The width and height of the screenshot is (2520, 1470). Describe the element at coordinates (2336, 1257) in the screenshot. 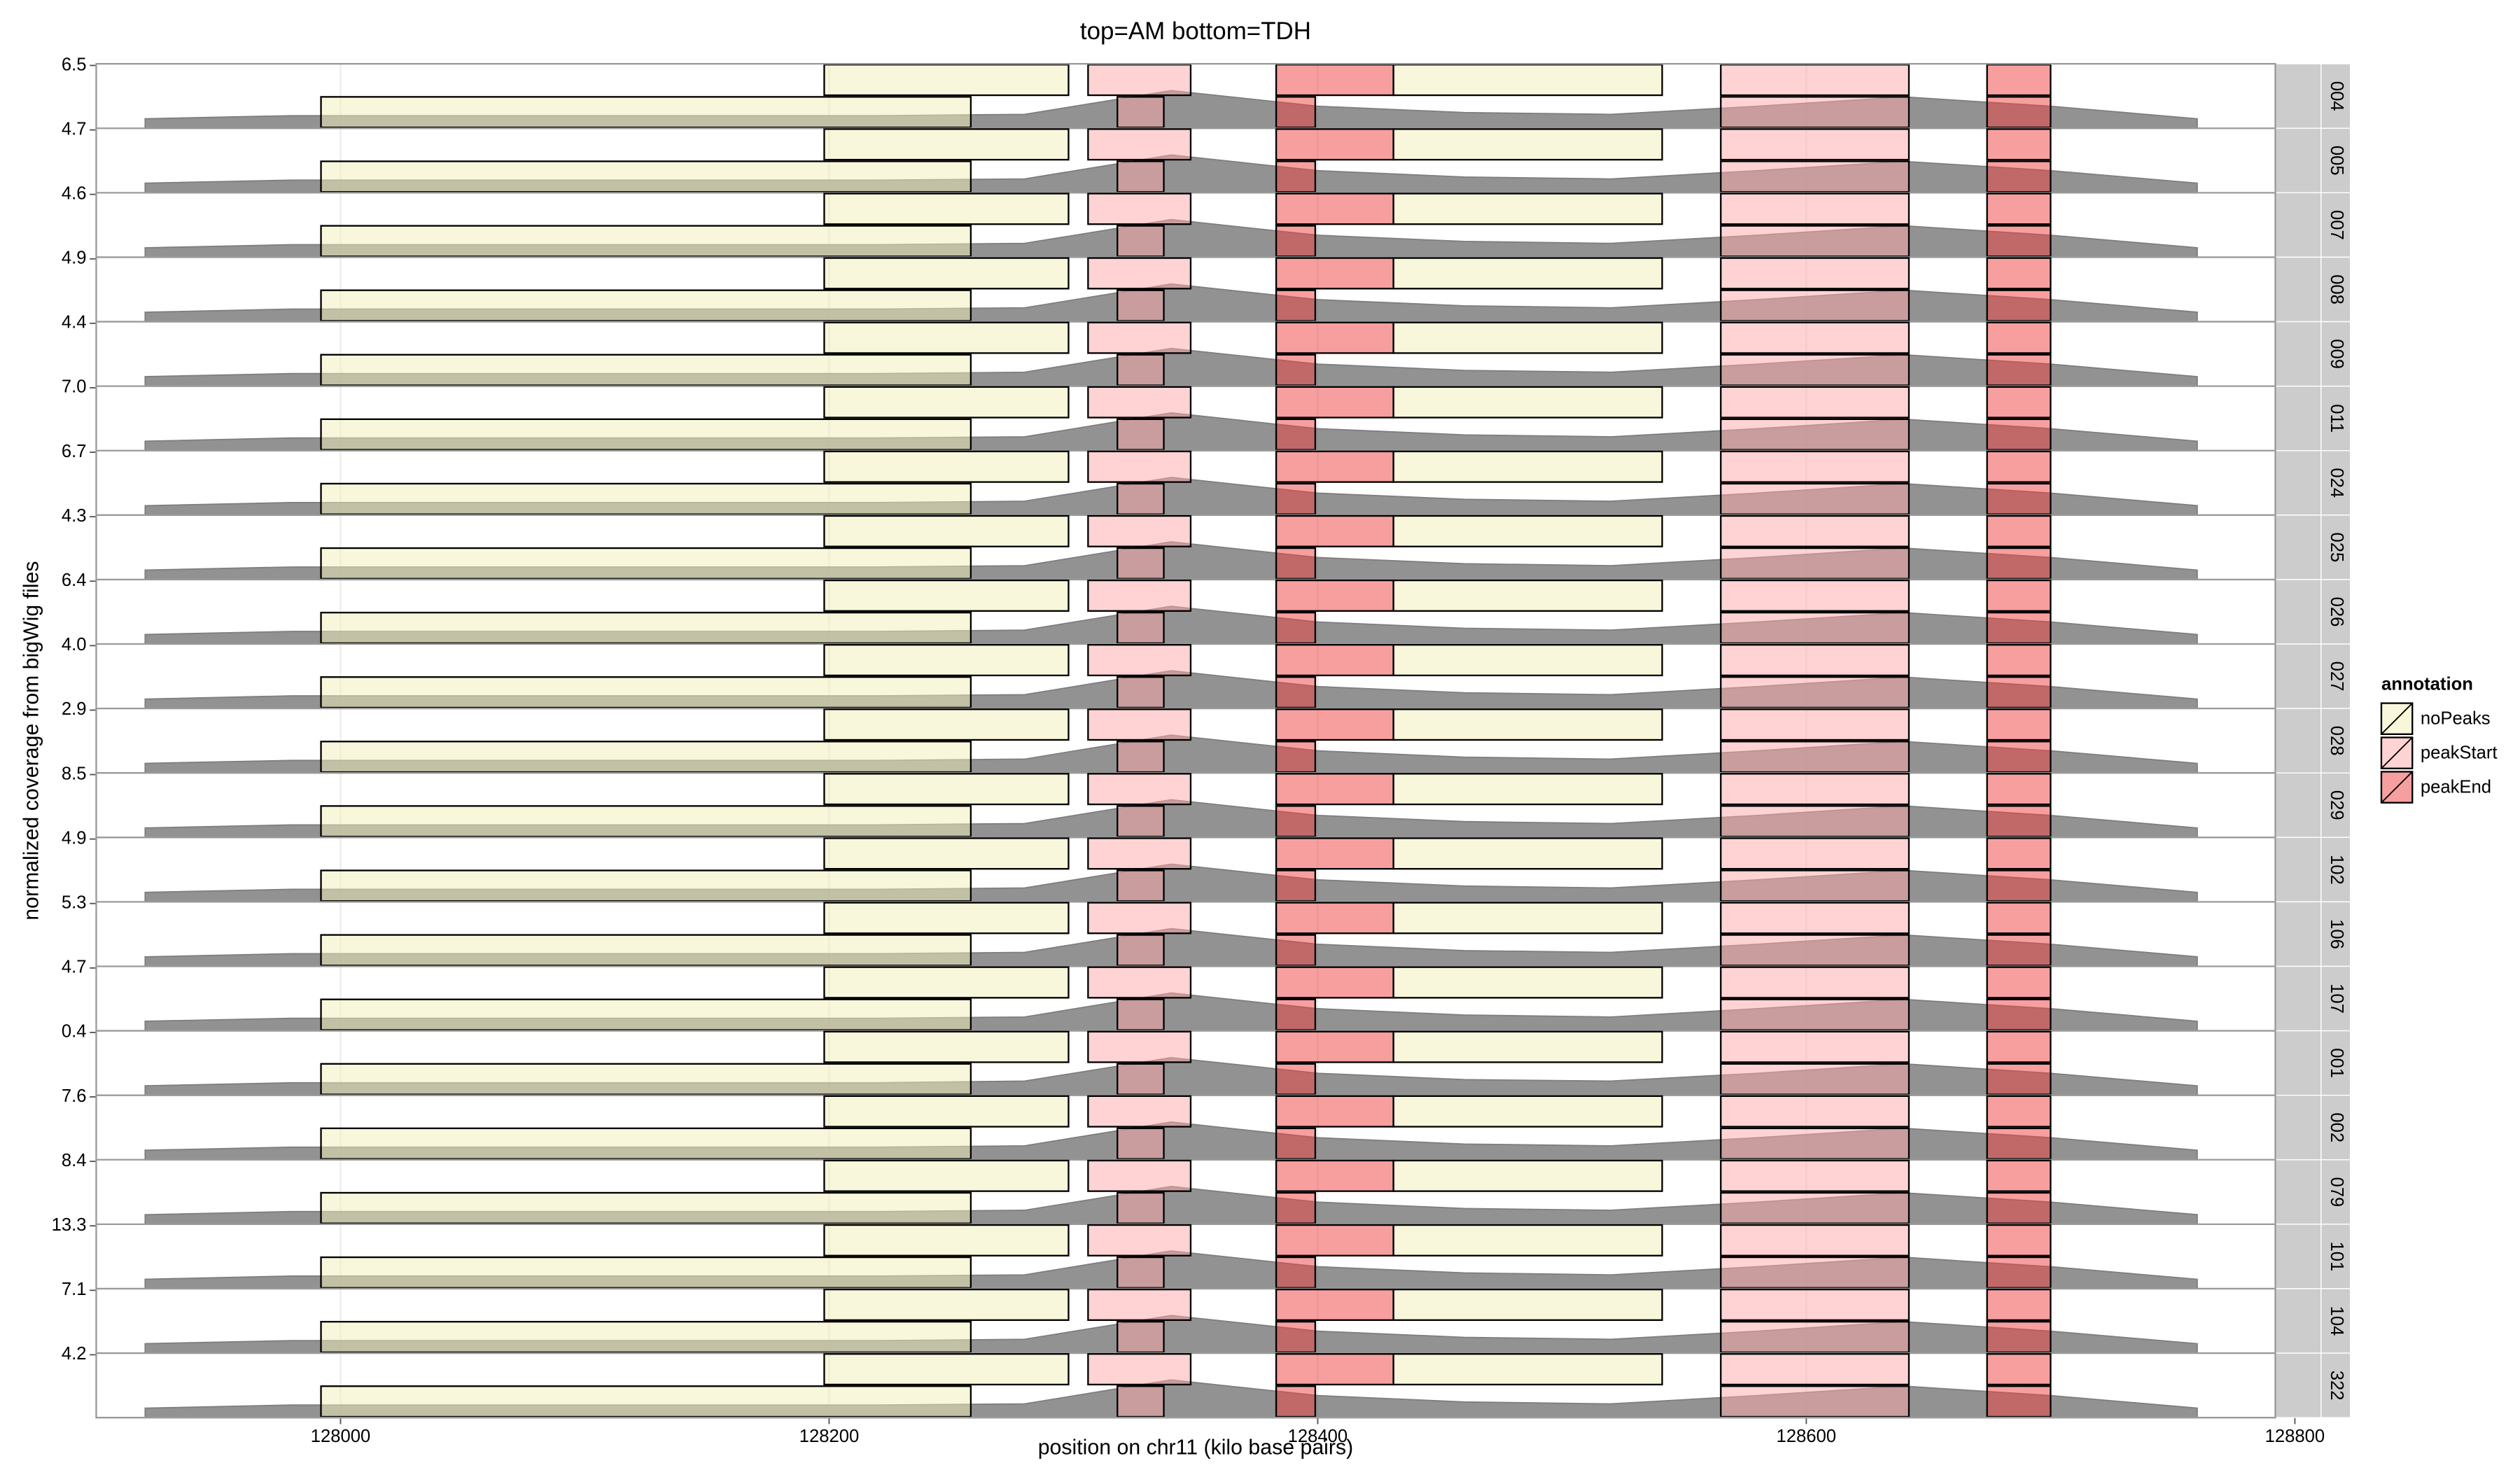

I see `strip-id: 101` at that location.